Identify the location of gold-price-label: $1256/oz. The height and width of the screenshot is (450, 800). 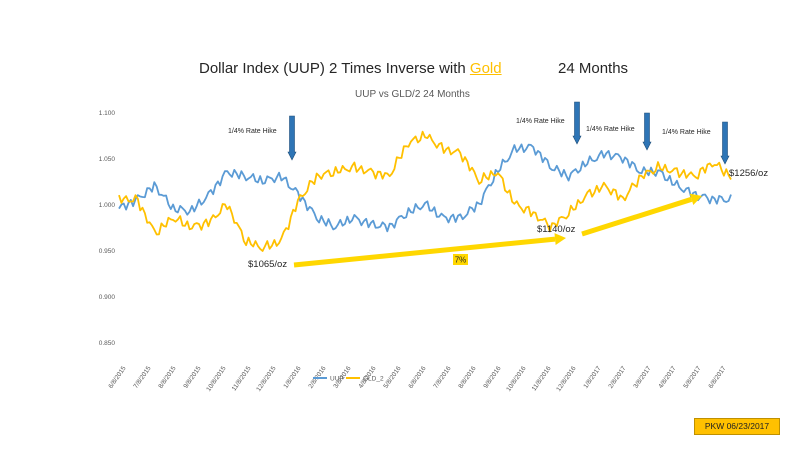
(748, 173).